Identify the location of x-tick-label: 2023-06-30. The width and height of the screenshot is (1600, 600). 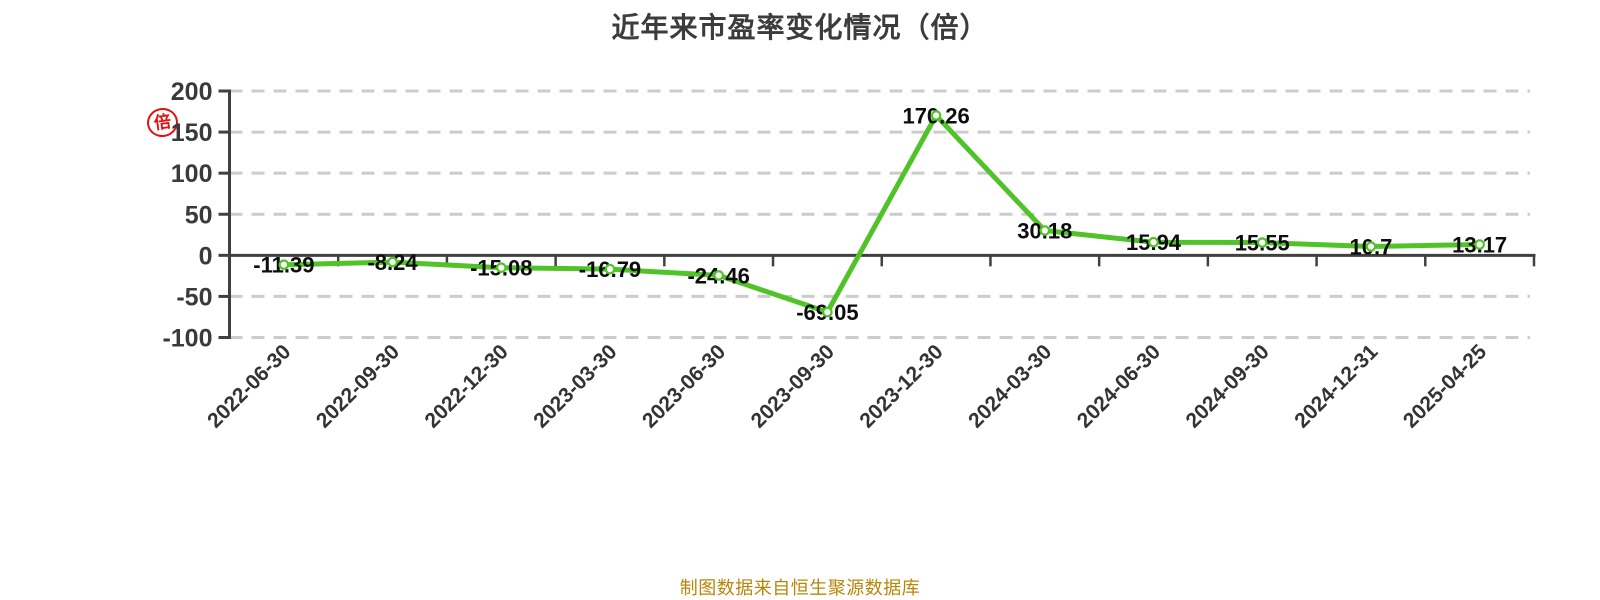
(684, 386).